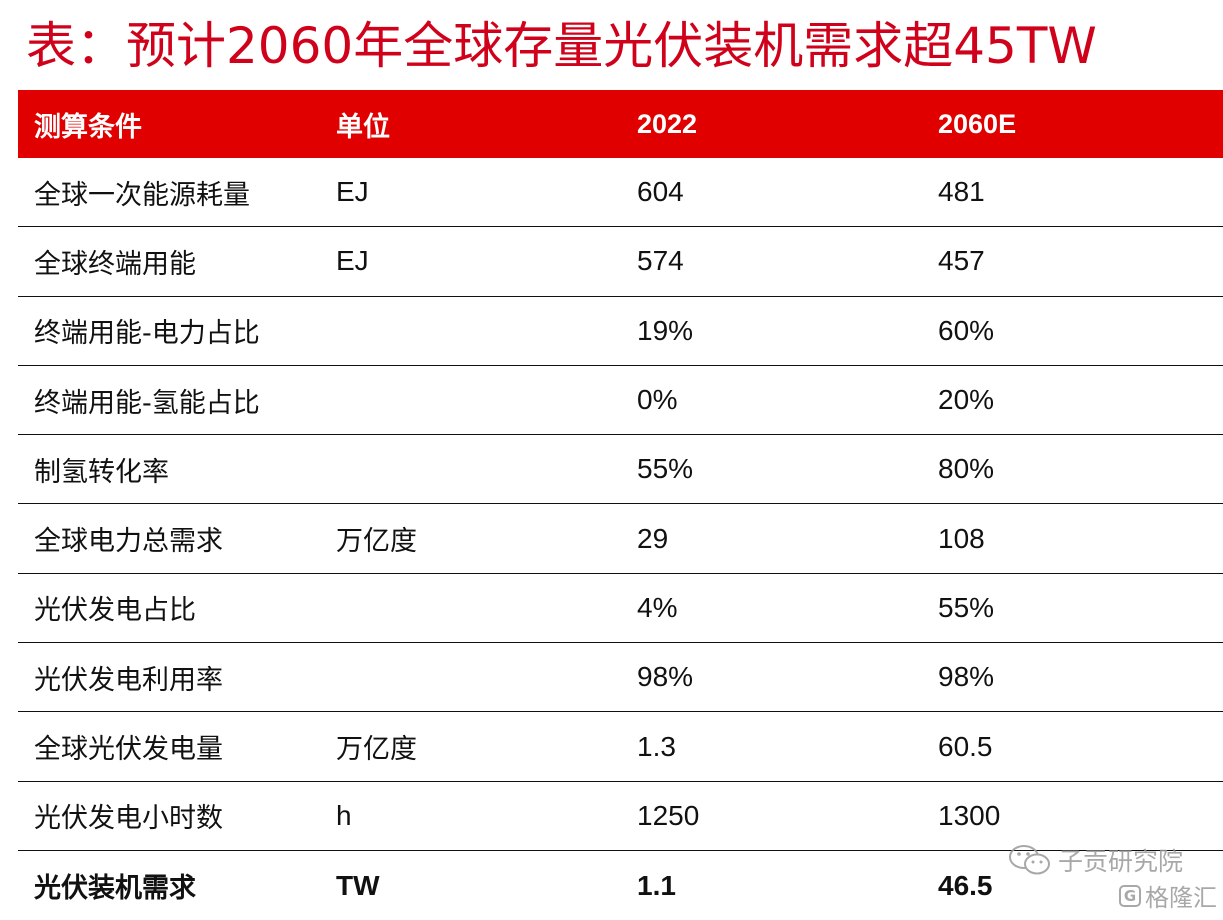 Image resolution: width=1223 pixels, height=920 pixels. I want to click on row-value-2022: 29, so click(653, 538).